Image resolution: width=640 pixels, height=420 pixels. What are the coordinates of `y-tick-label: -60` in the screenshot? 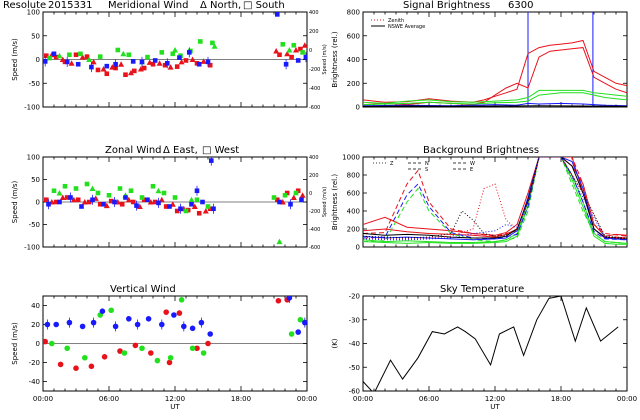 It's located at (354, 392).